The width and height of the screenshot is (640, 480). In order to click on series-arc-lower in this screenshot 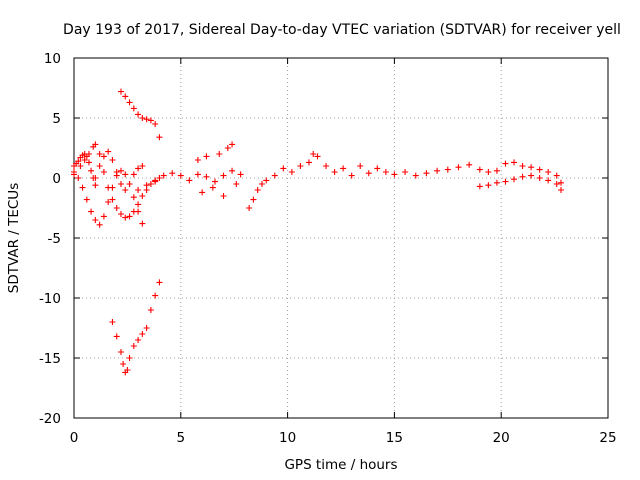, I will do `click(136, 327)`.